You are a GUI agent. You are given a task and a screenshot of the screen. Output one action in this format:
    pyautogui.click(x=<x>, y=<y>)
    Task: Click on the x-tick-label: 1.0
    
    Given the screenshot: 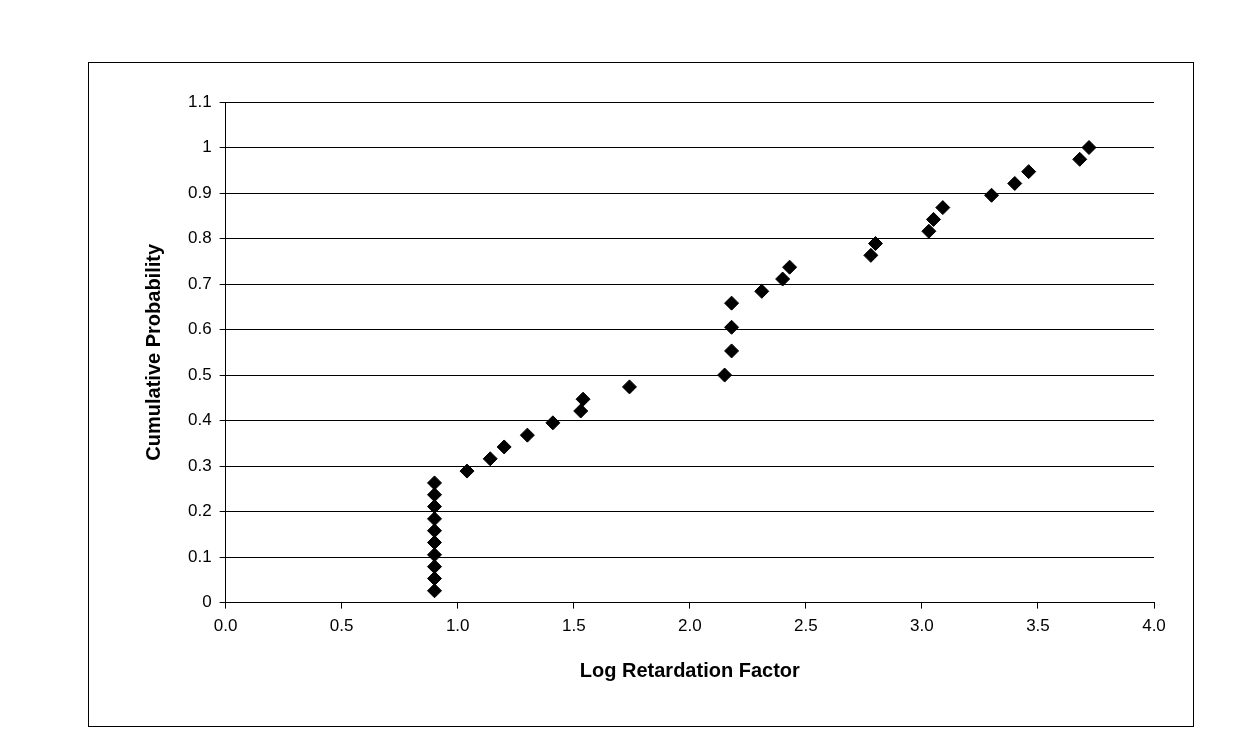 What is the action you would take?
    pyautogui.click(x=457, y=626)
    